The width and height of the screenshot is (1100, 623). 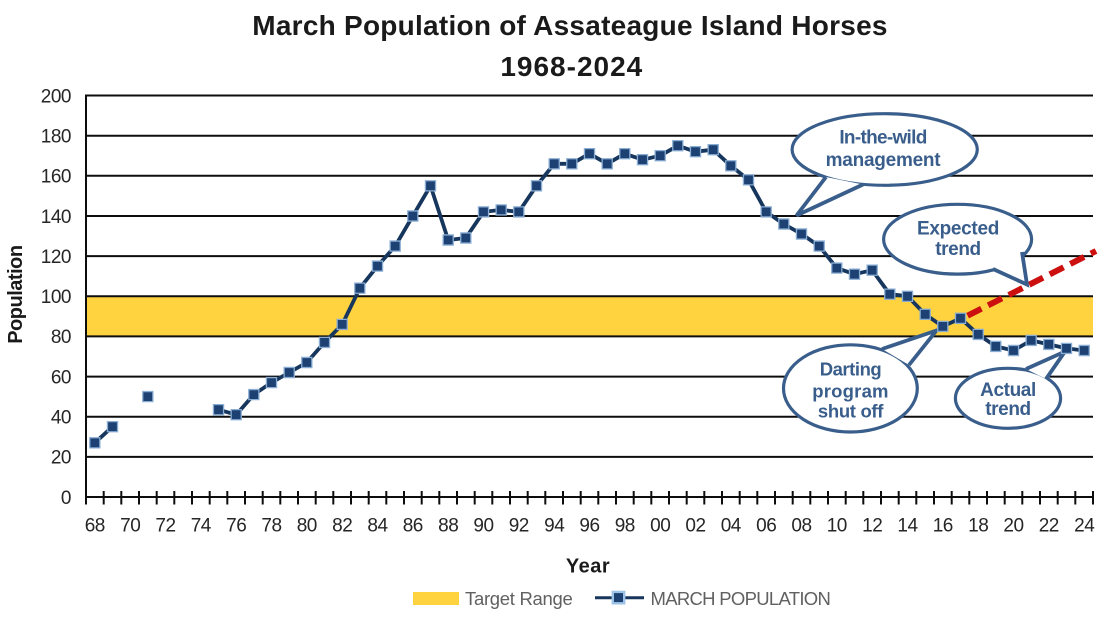 What do you see at coordinates (271, 526) in the screenshot?
I see `svg-text: 78` at bounding box center [271, 526].